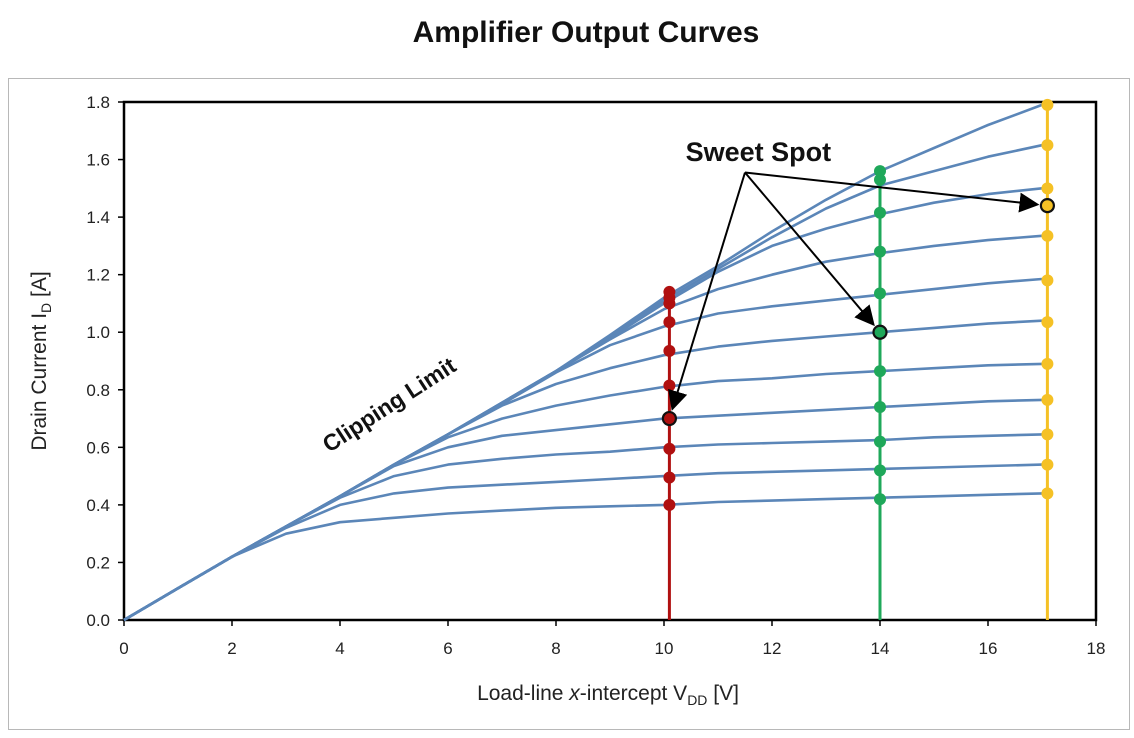 This screenshot has height=738, width=1134. What do you see at coordinates (586, 32) in the screenshot?
I see `chart-title: Amplifier Output Curves` at bounding box center [586, 32].